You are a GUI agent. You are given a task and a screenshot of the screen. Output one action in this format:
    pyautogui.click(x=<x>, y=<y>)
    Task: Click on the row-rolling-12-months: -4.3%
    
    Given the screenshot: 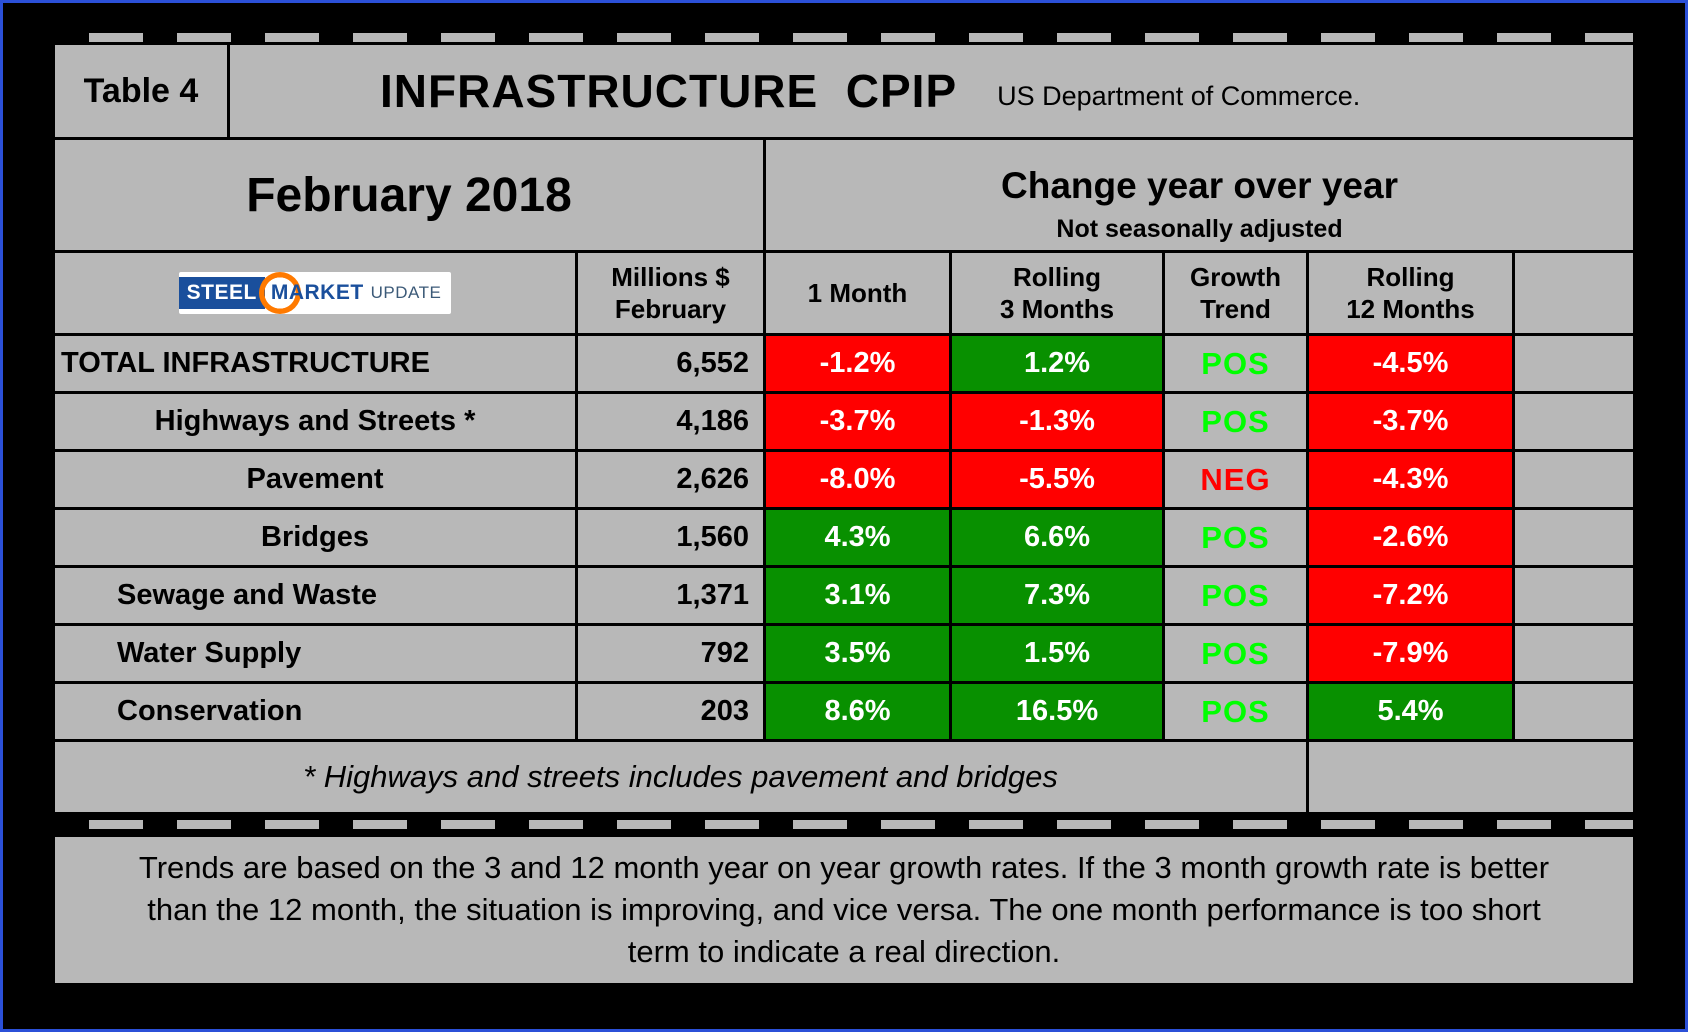 What is the action you would take?
    pyautogui.click(x=1410, y=479)
    